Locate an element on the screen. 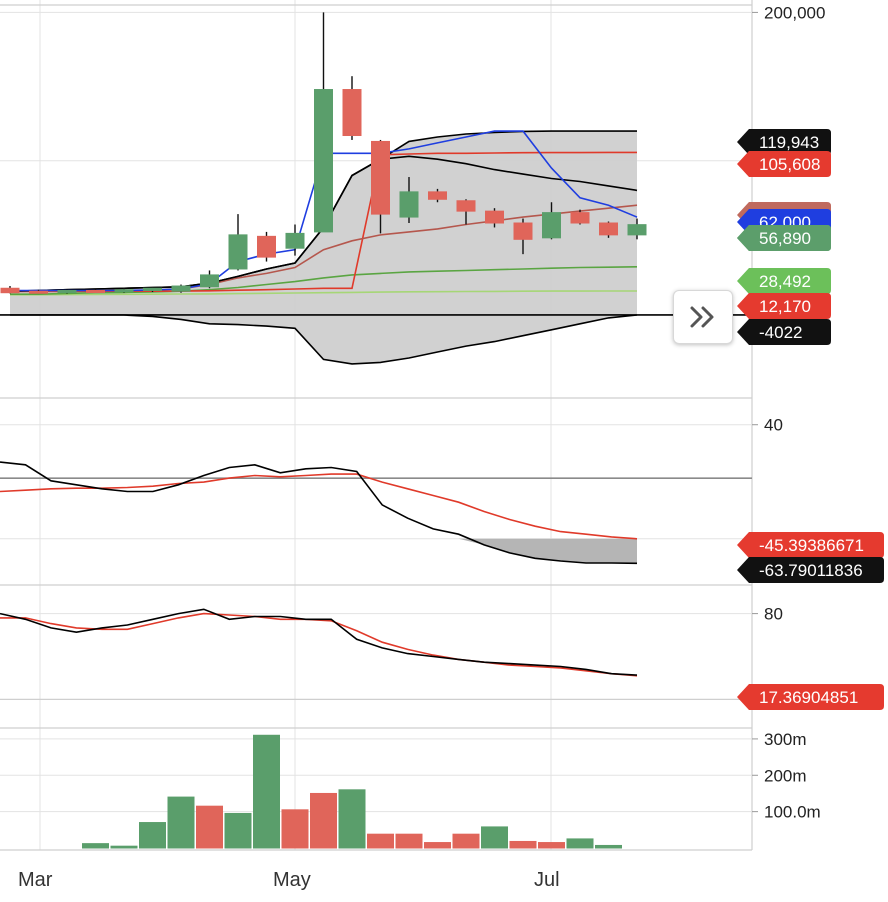 This screenshot has width=888, height=902. rsi-tick-label: 80 is located at coordinates (773, 614).